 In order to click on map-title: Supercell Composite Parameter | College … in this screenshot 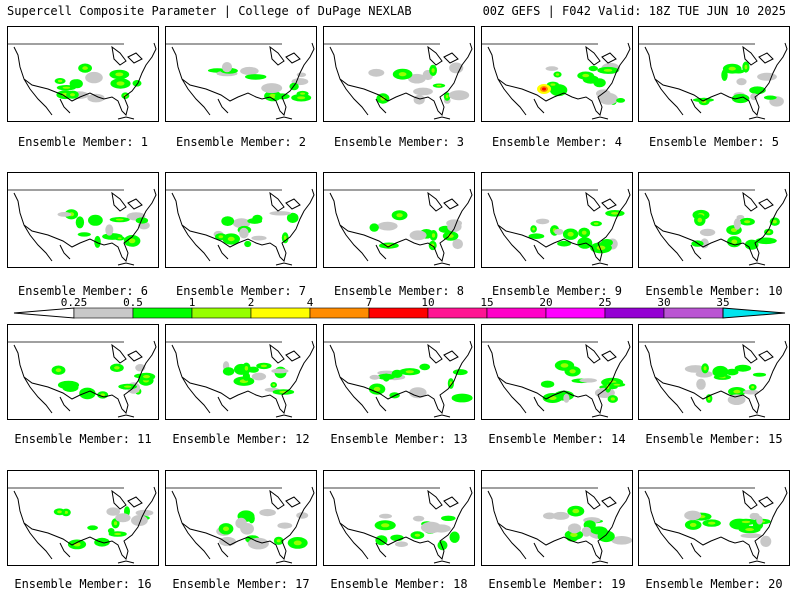, I will do `click(209, 11)`.